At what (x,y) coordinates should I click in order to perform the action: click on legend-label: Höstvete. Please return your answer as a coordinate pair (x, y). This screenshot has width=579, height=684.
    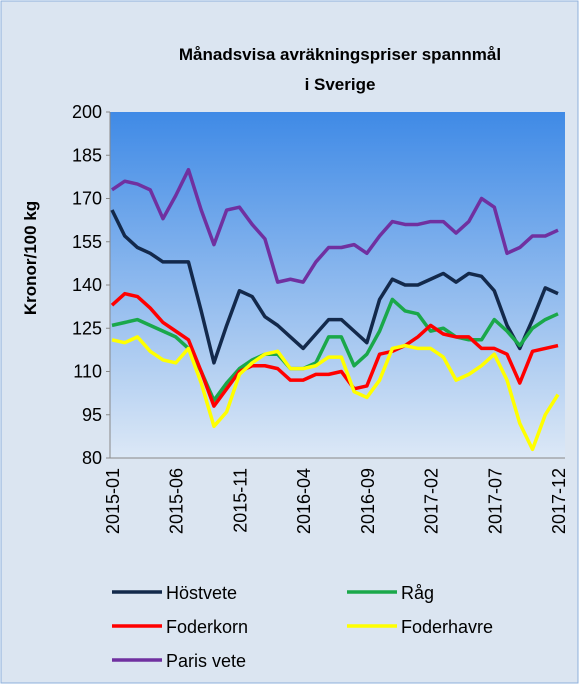
    Looking at the image, I should click on (201, 593).